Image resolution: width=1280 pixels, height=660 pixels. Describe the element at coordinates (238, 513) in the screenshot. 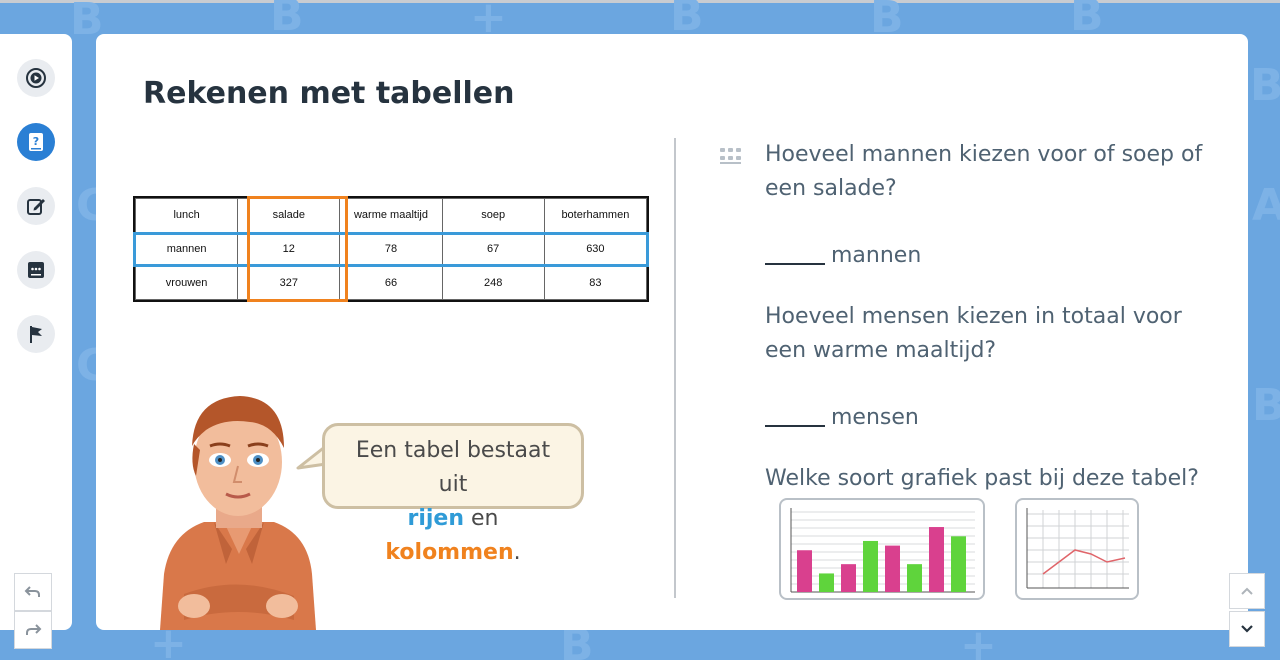

I see `boy-character-illustration` at that location.